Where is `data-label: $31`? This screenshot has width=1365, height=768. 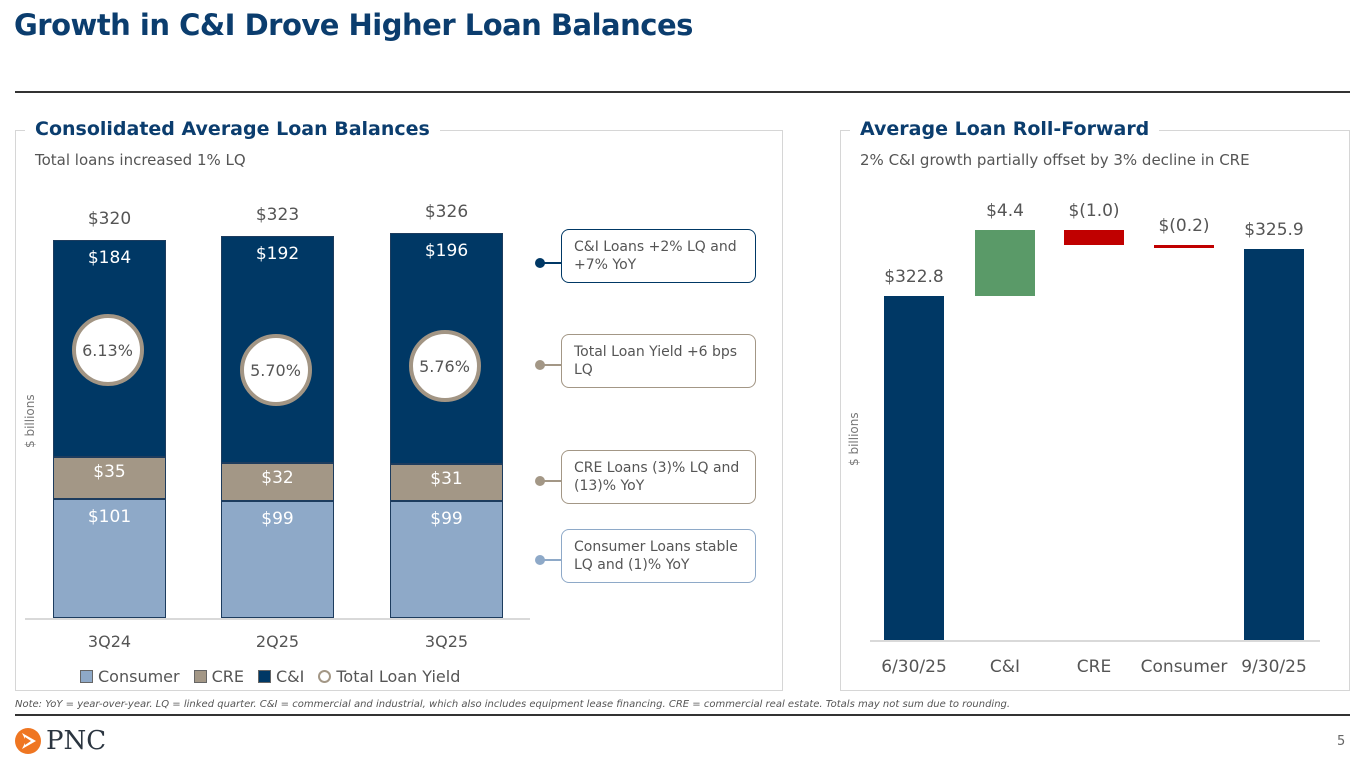 data-label: $31 is located at coordinates (446, 479).